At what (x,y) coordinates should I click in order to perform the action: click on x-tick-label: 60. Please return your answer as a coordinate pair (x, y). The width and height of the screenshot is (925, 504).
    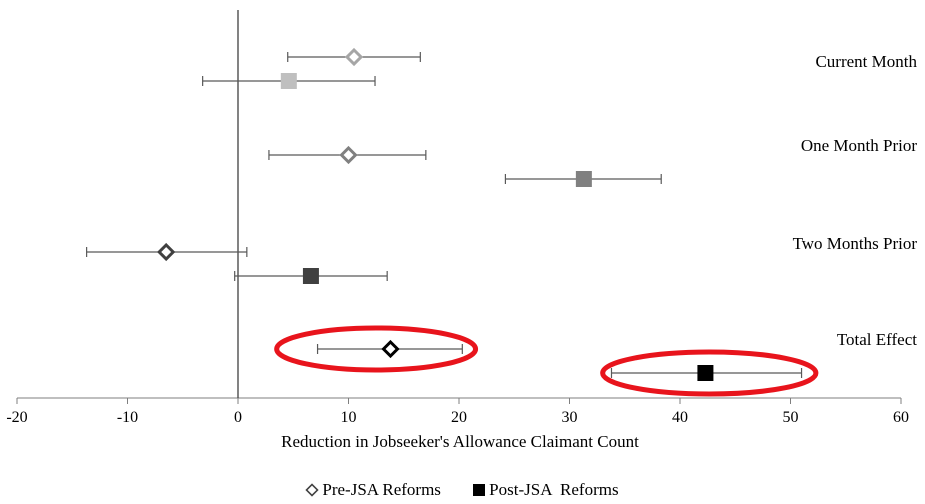
    Looking at the image, I should click on (901, 417).